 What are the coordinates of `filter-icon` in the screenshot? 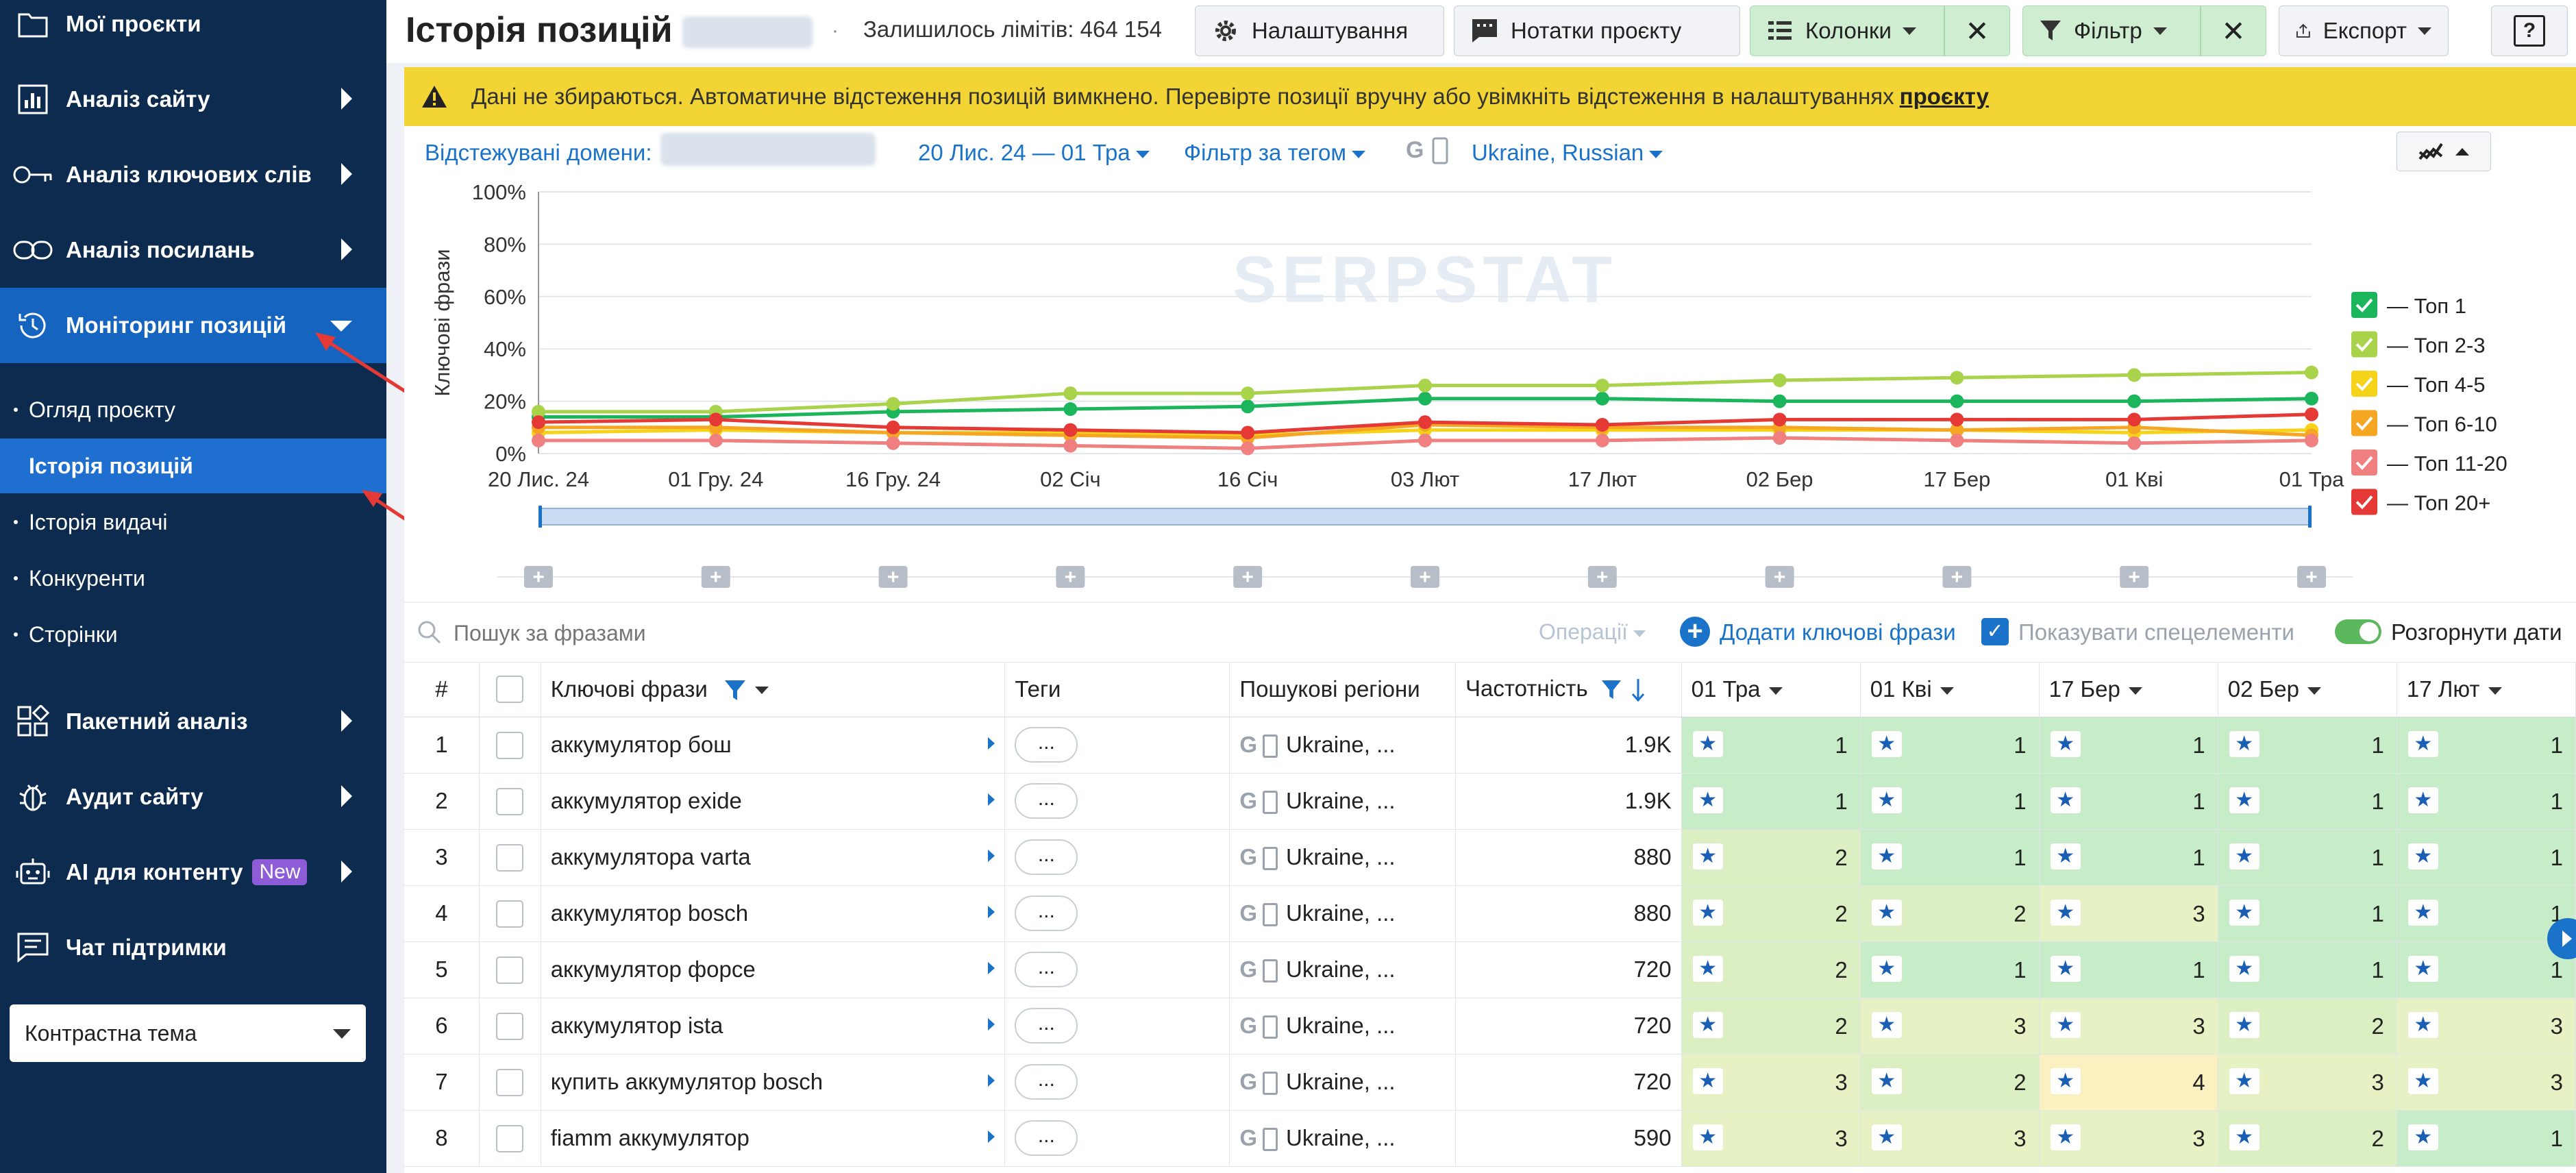 It's located at (735, 690).